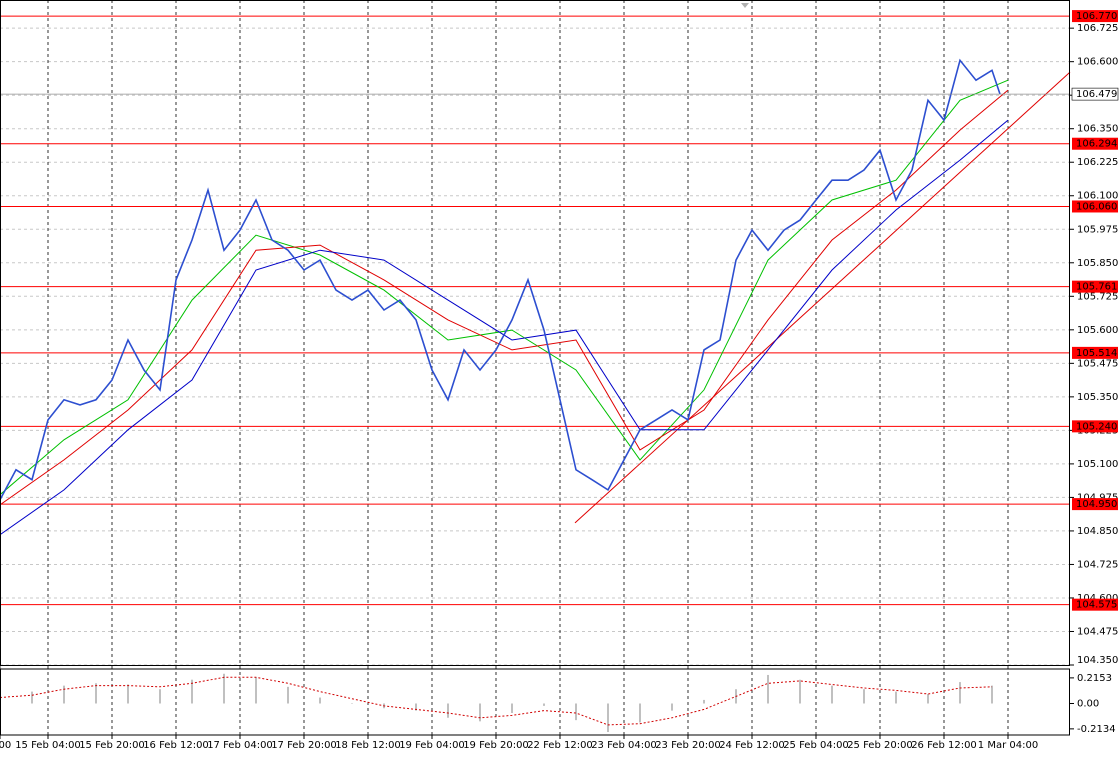 The width and height of the screenshot is (1120, 758). I want to click on level-label: 106.770, so click(1096, 16).